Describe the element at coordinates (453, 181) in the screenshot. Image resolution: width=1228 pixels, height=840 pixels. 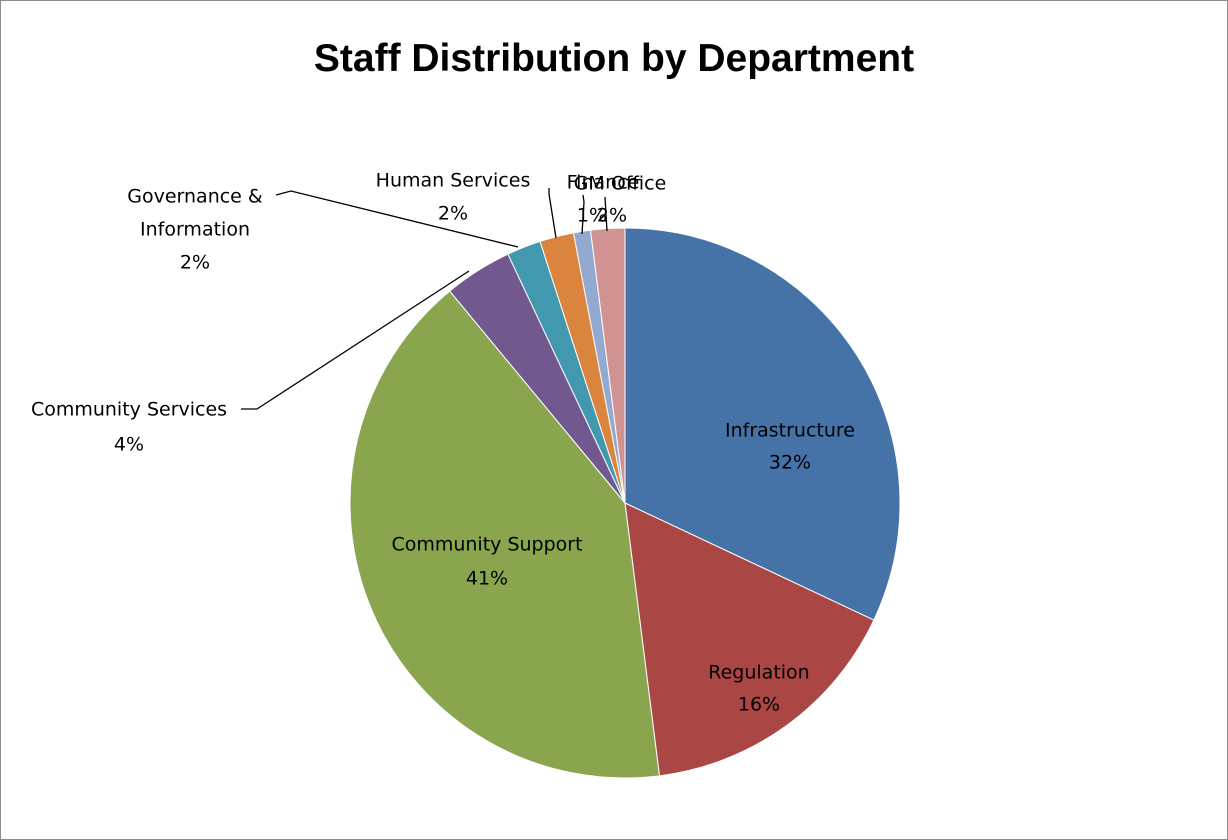
I see `data-label-name-human-services: Human Services` at that location.